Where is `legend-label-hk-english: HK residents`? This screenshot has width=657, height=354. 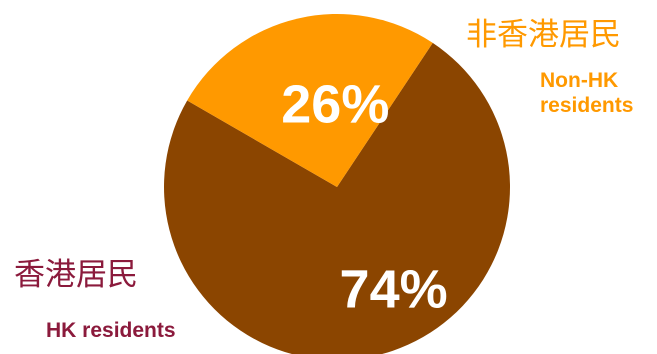 legend-label-hk-english: HK residents is located at coordinates (111, 330).